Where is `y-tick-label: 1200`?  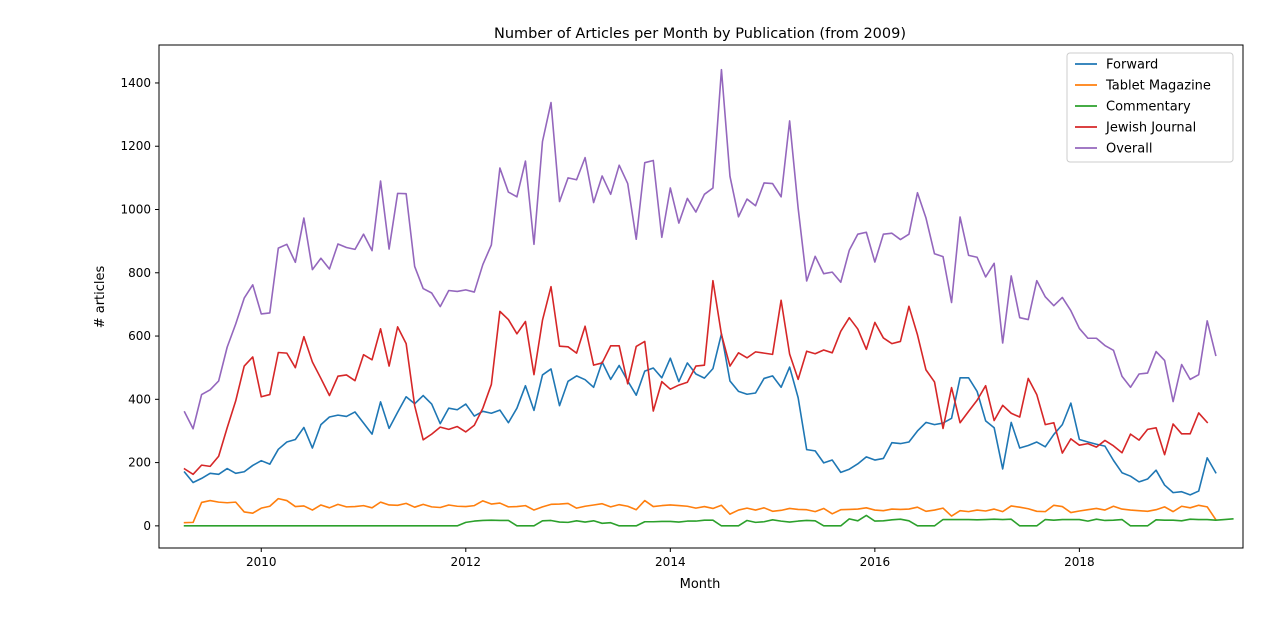 y-tick-label: 1200 is located at coordinates (135, 146).